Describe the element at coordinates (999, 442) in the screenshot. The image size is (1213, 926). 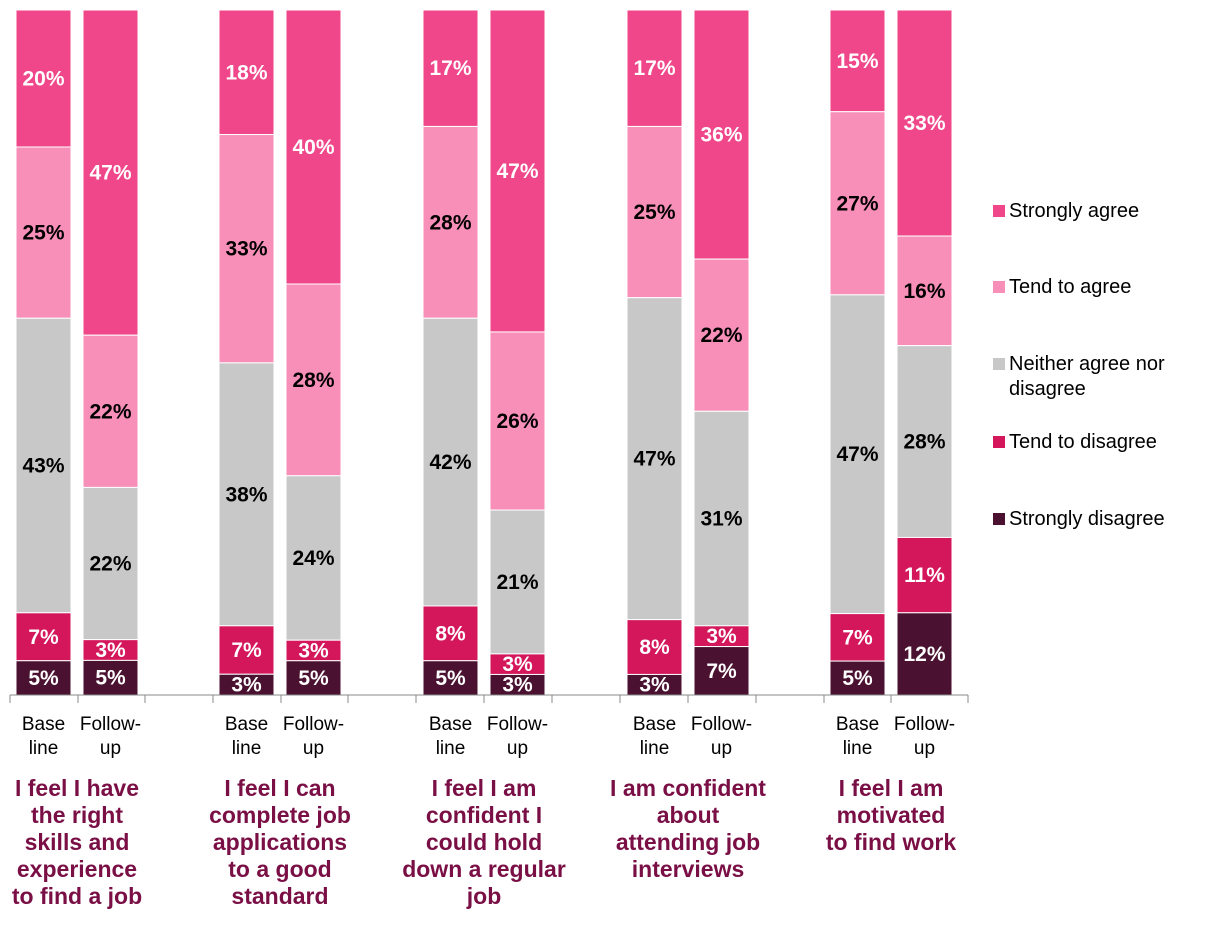
I see `legend-swatch-tend-to-disagree` at that location.